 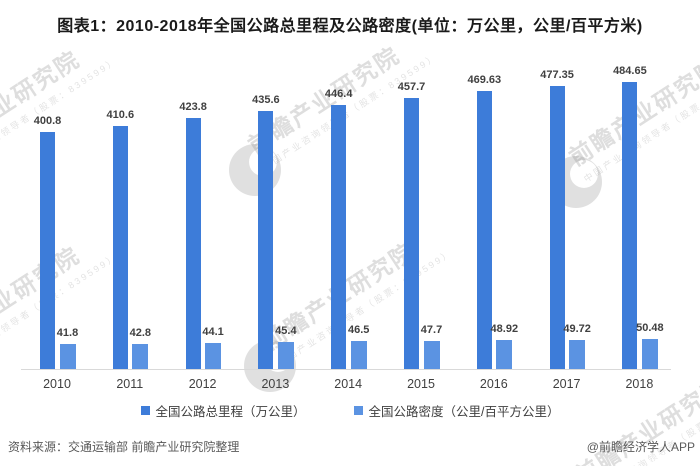 What do you see at coordinates (411, 86) in the screenshot?
I see `value-label-total-mileage-2015: 457.7` at bounding box center [411, 86].